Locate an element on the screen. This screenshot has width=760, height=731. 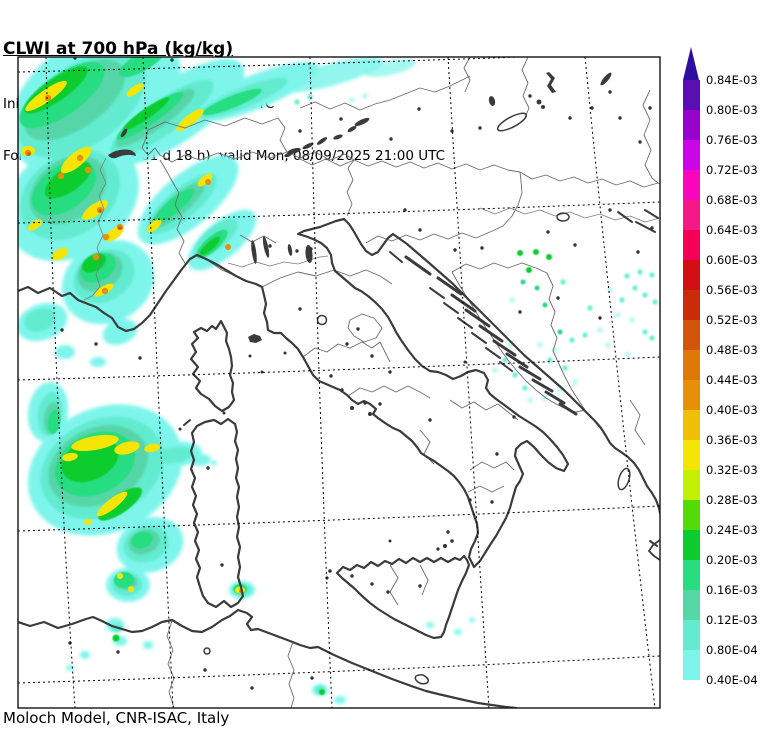
austria-hungary-border is located at coordinates (525, 89).